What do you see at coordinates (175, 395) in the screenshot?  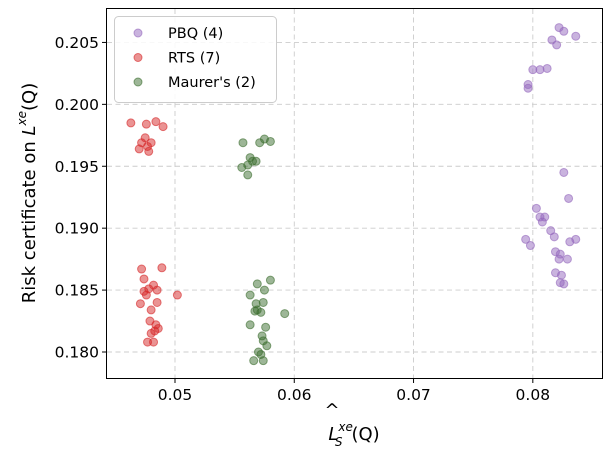 I see `x-tick-label: 0.05` at bounding box center [175, 395].